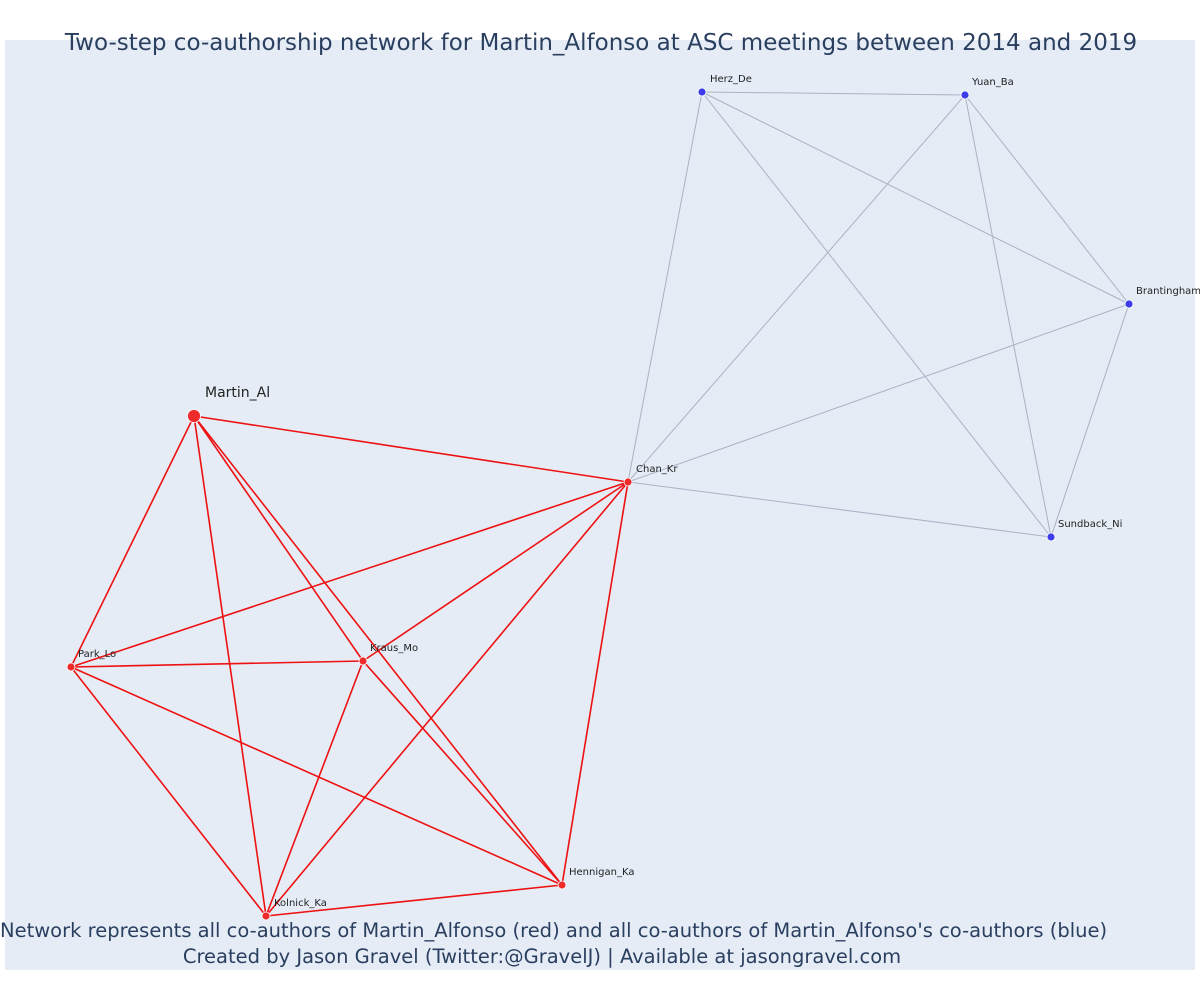 The width and height of the screenshot is (1200, 1000). What do you see at coordinates (411, 449) in the screenshot?
I see `edge-Martin_Al-Chan_Kr` at bounding box center [411, 449].